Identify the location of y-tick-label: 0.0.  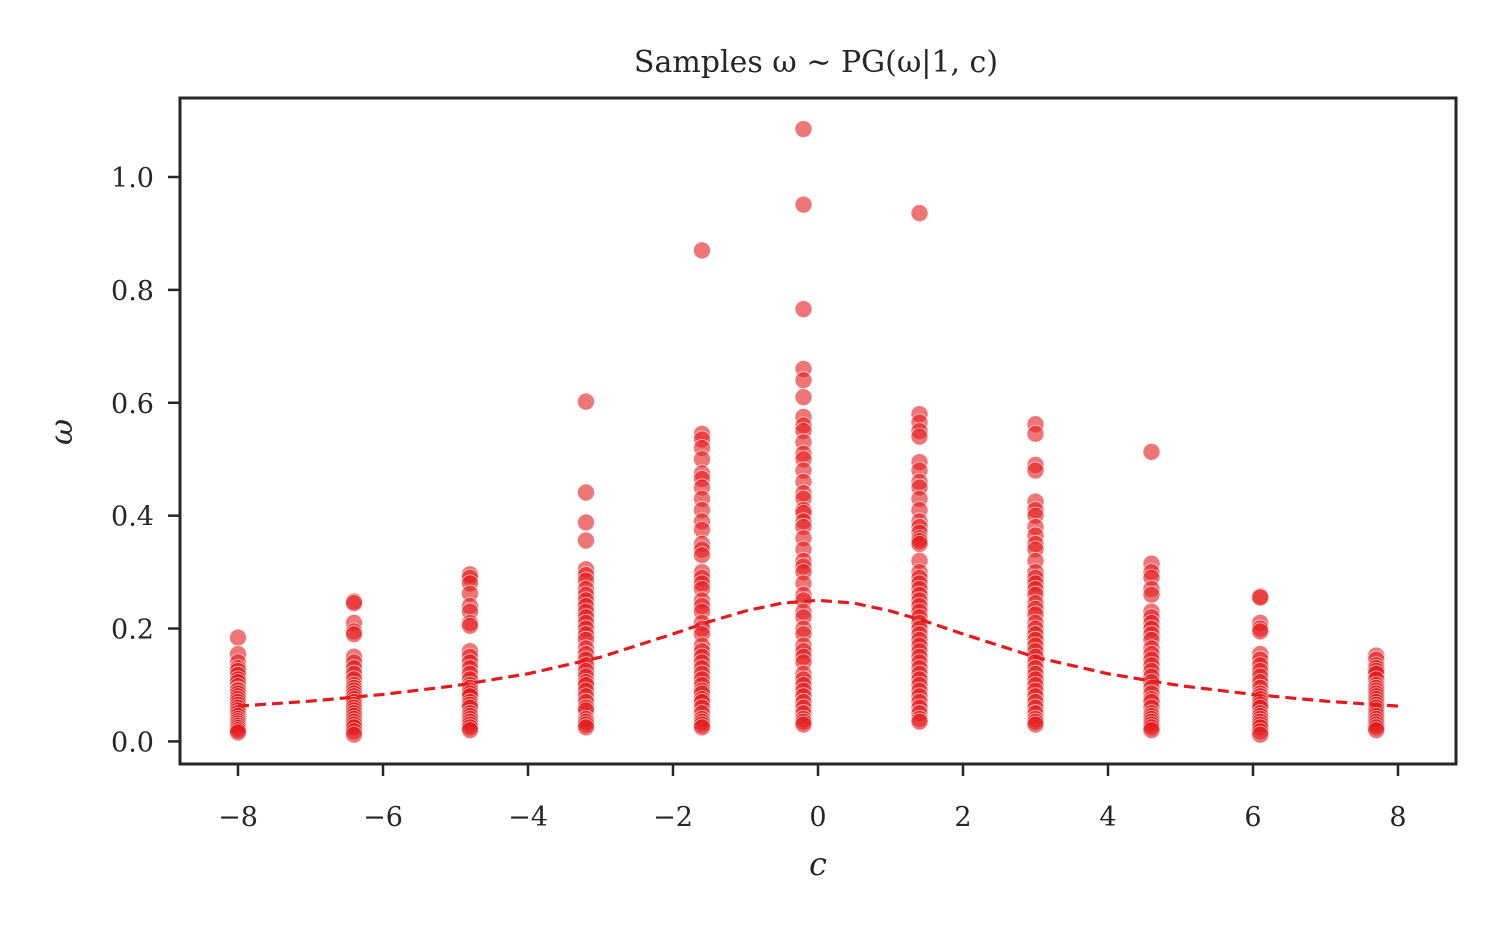
(132, 742).